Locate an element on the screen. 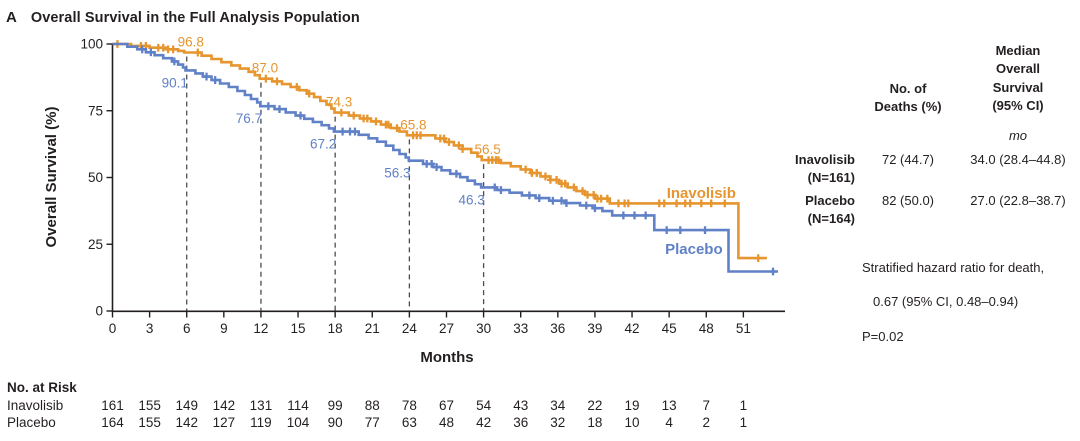  milestone-label-placebo: 67.2 is located at coordinates (323, 144).